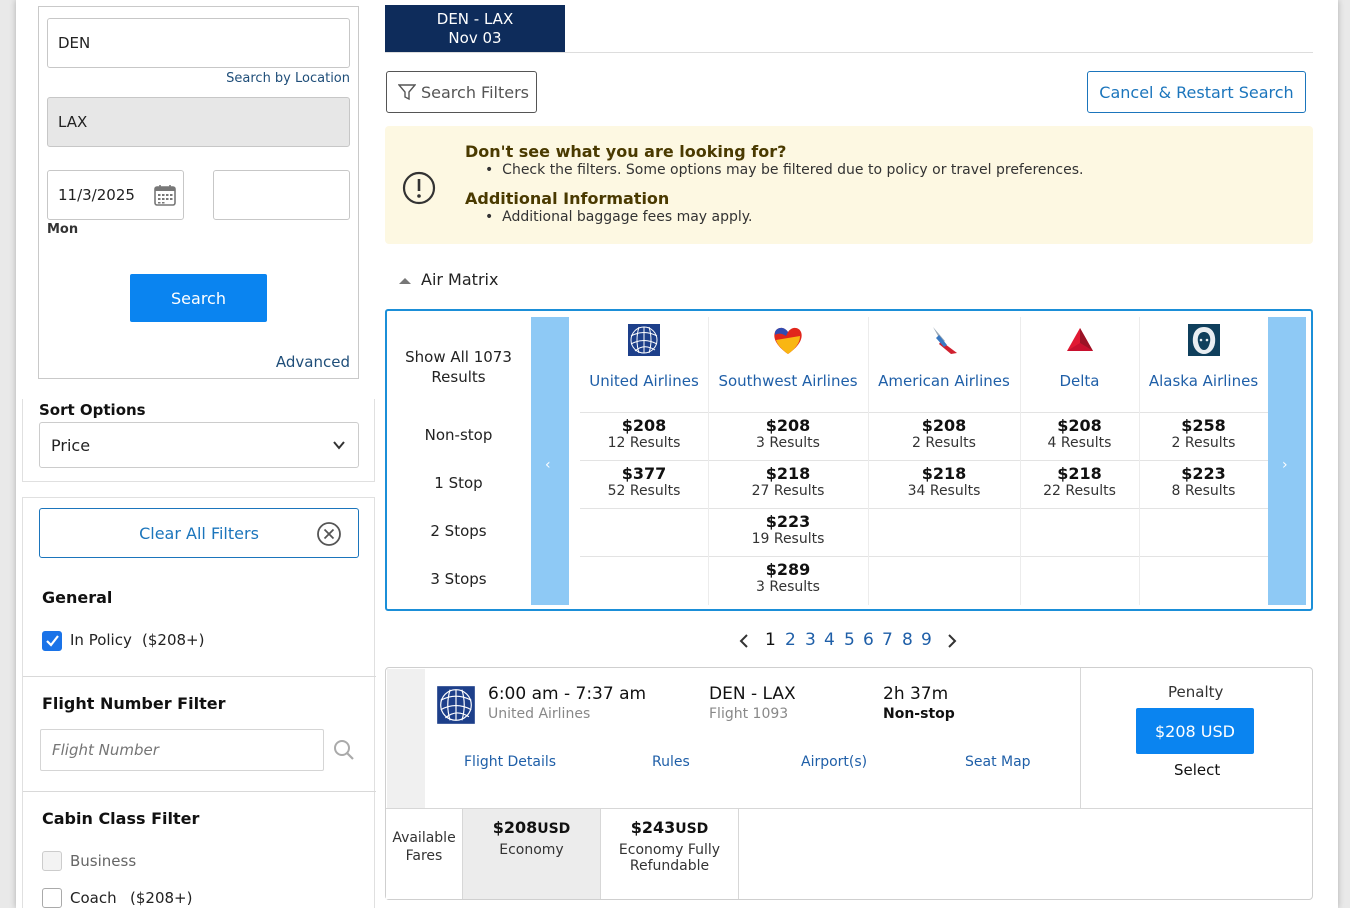  What do you see at coordinates (998, 762) in the screenshot?
I see `seat-map-link: Seat Map` at bounding box center [998, 762].